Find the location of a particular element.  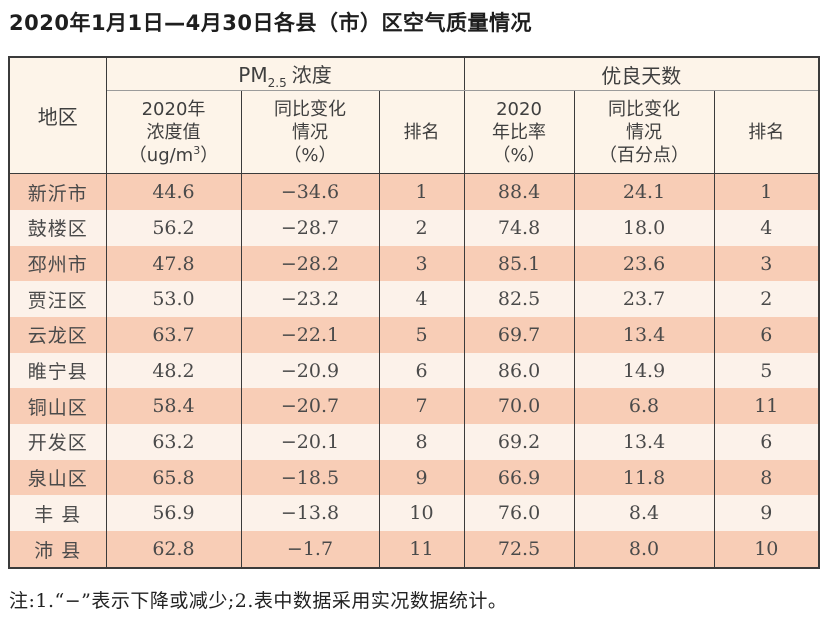

value-cell: 66.9 is located at coordinates (519, 477).